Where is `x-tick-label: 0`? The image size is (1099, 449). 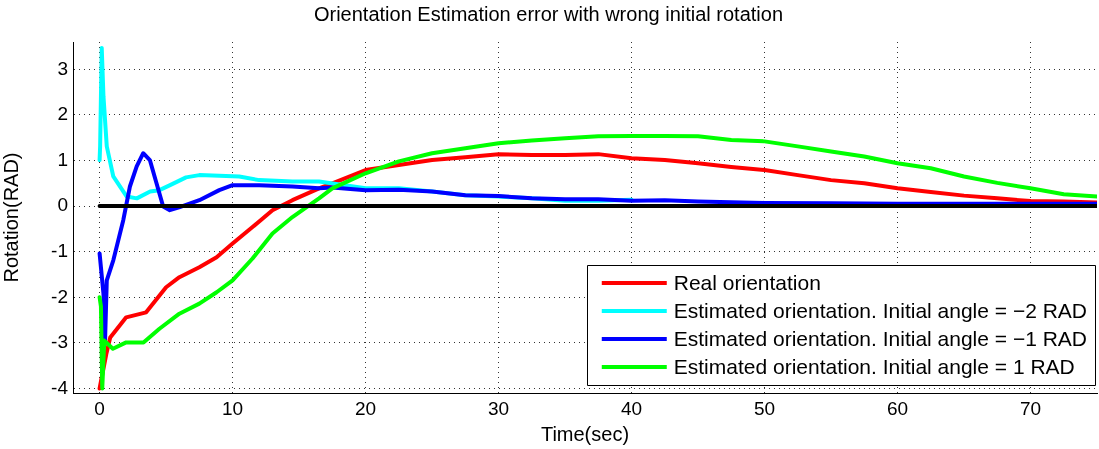
x-tick-label: 0 is located at coordinates (99, 408).